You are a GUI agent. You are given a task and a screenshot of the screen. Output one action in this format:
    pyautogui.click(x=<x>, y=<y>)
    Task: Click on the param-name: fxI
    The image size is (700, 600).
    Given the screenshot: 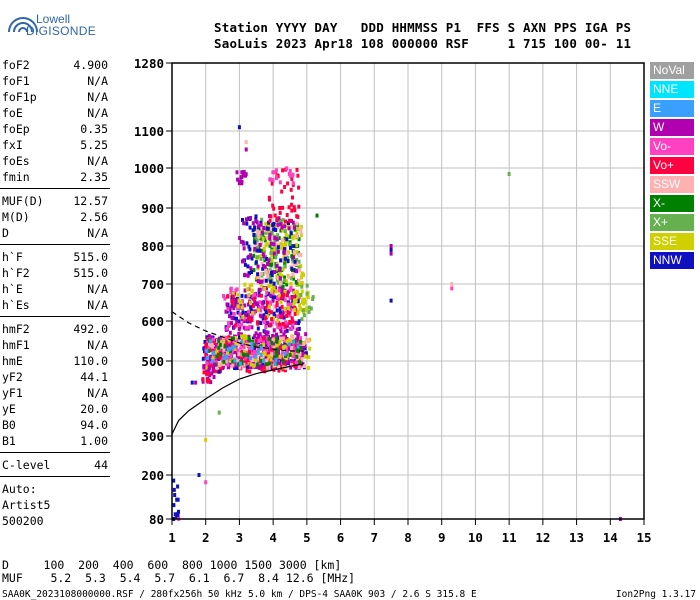 What is the action you would take?
    pyautogui.click(x=12, y=145)
    